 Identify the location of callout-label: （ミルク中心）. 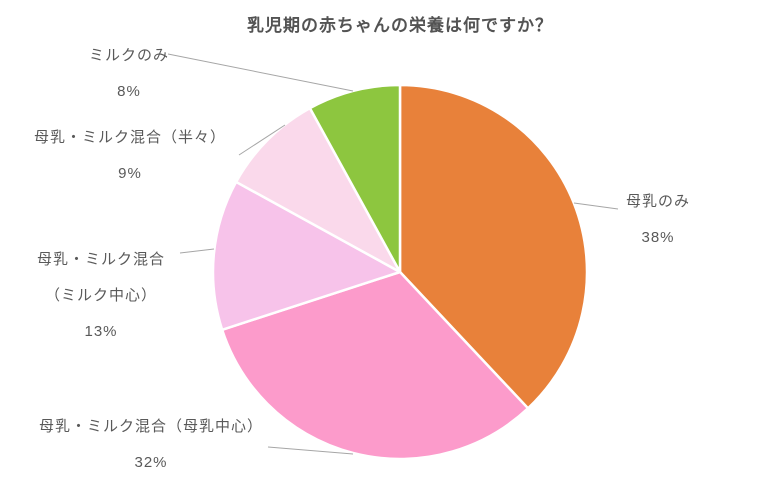
(101, 295).